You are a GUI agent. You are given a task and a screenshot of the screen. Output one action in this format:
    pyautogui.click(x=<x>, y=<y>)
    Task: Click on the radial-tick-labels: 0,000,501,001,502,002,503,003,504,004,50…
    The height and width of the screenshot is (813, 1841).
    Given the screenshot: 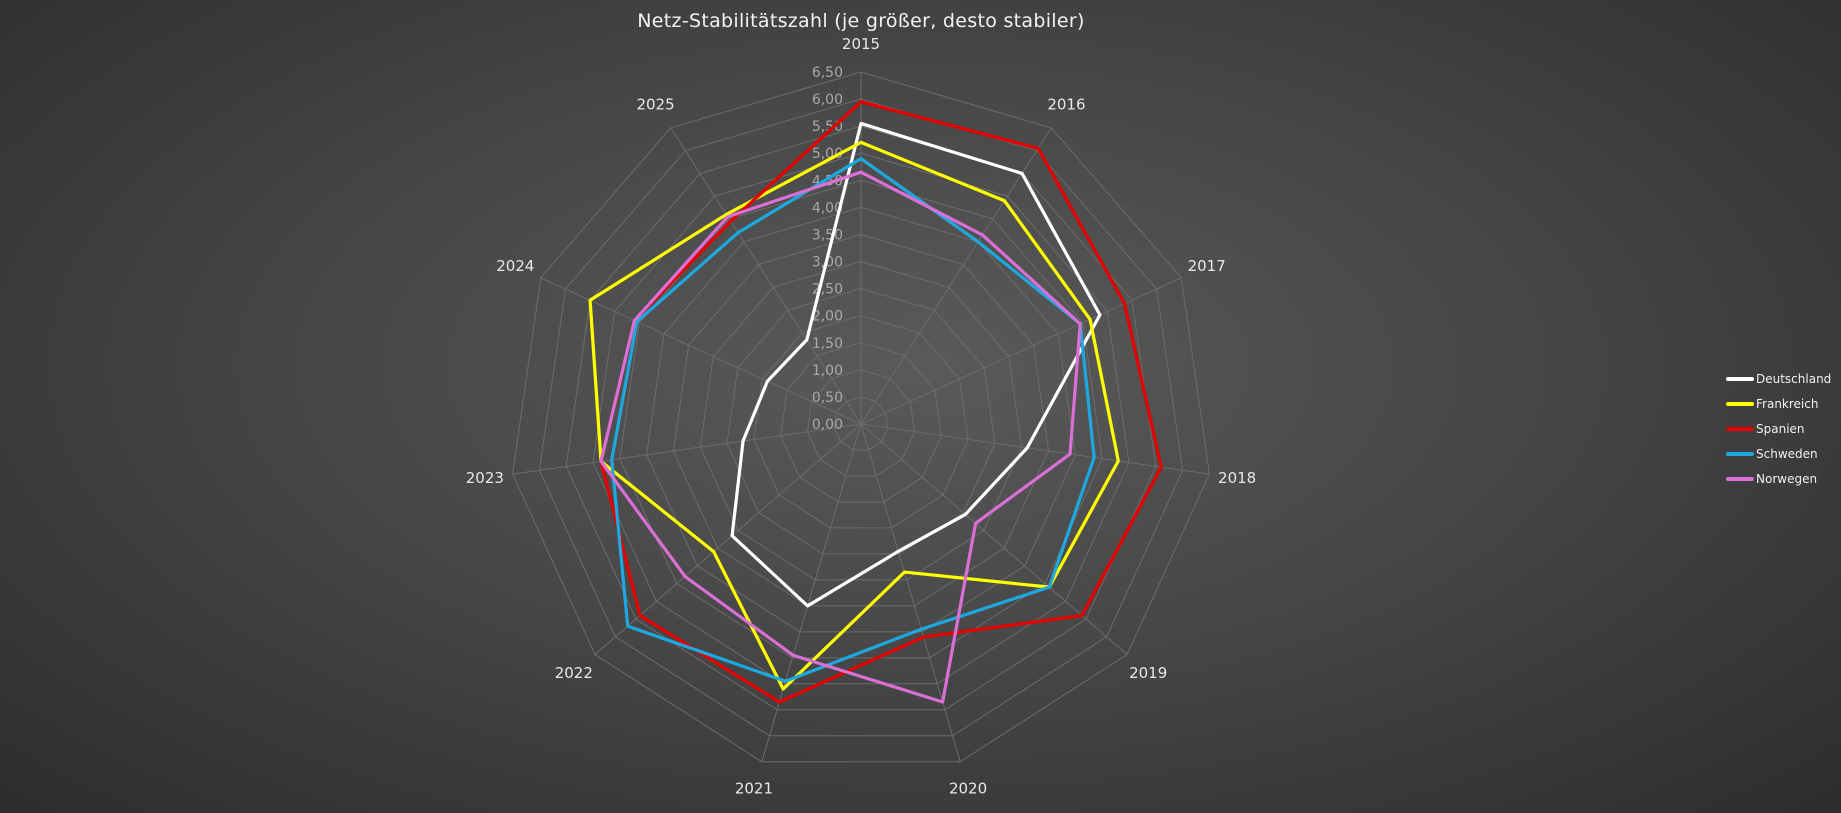 What is the action you would take?
    pyautogui.click(x=827, y=249)
    